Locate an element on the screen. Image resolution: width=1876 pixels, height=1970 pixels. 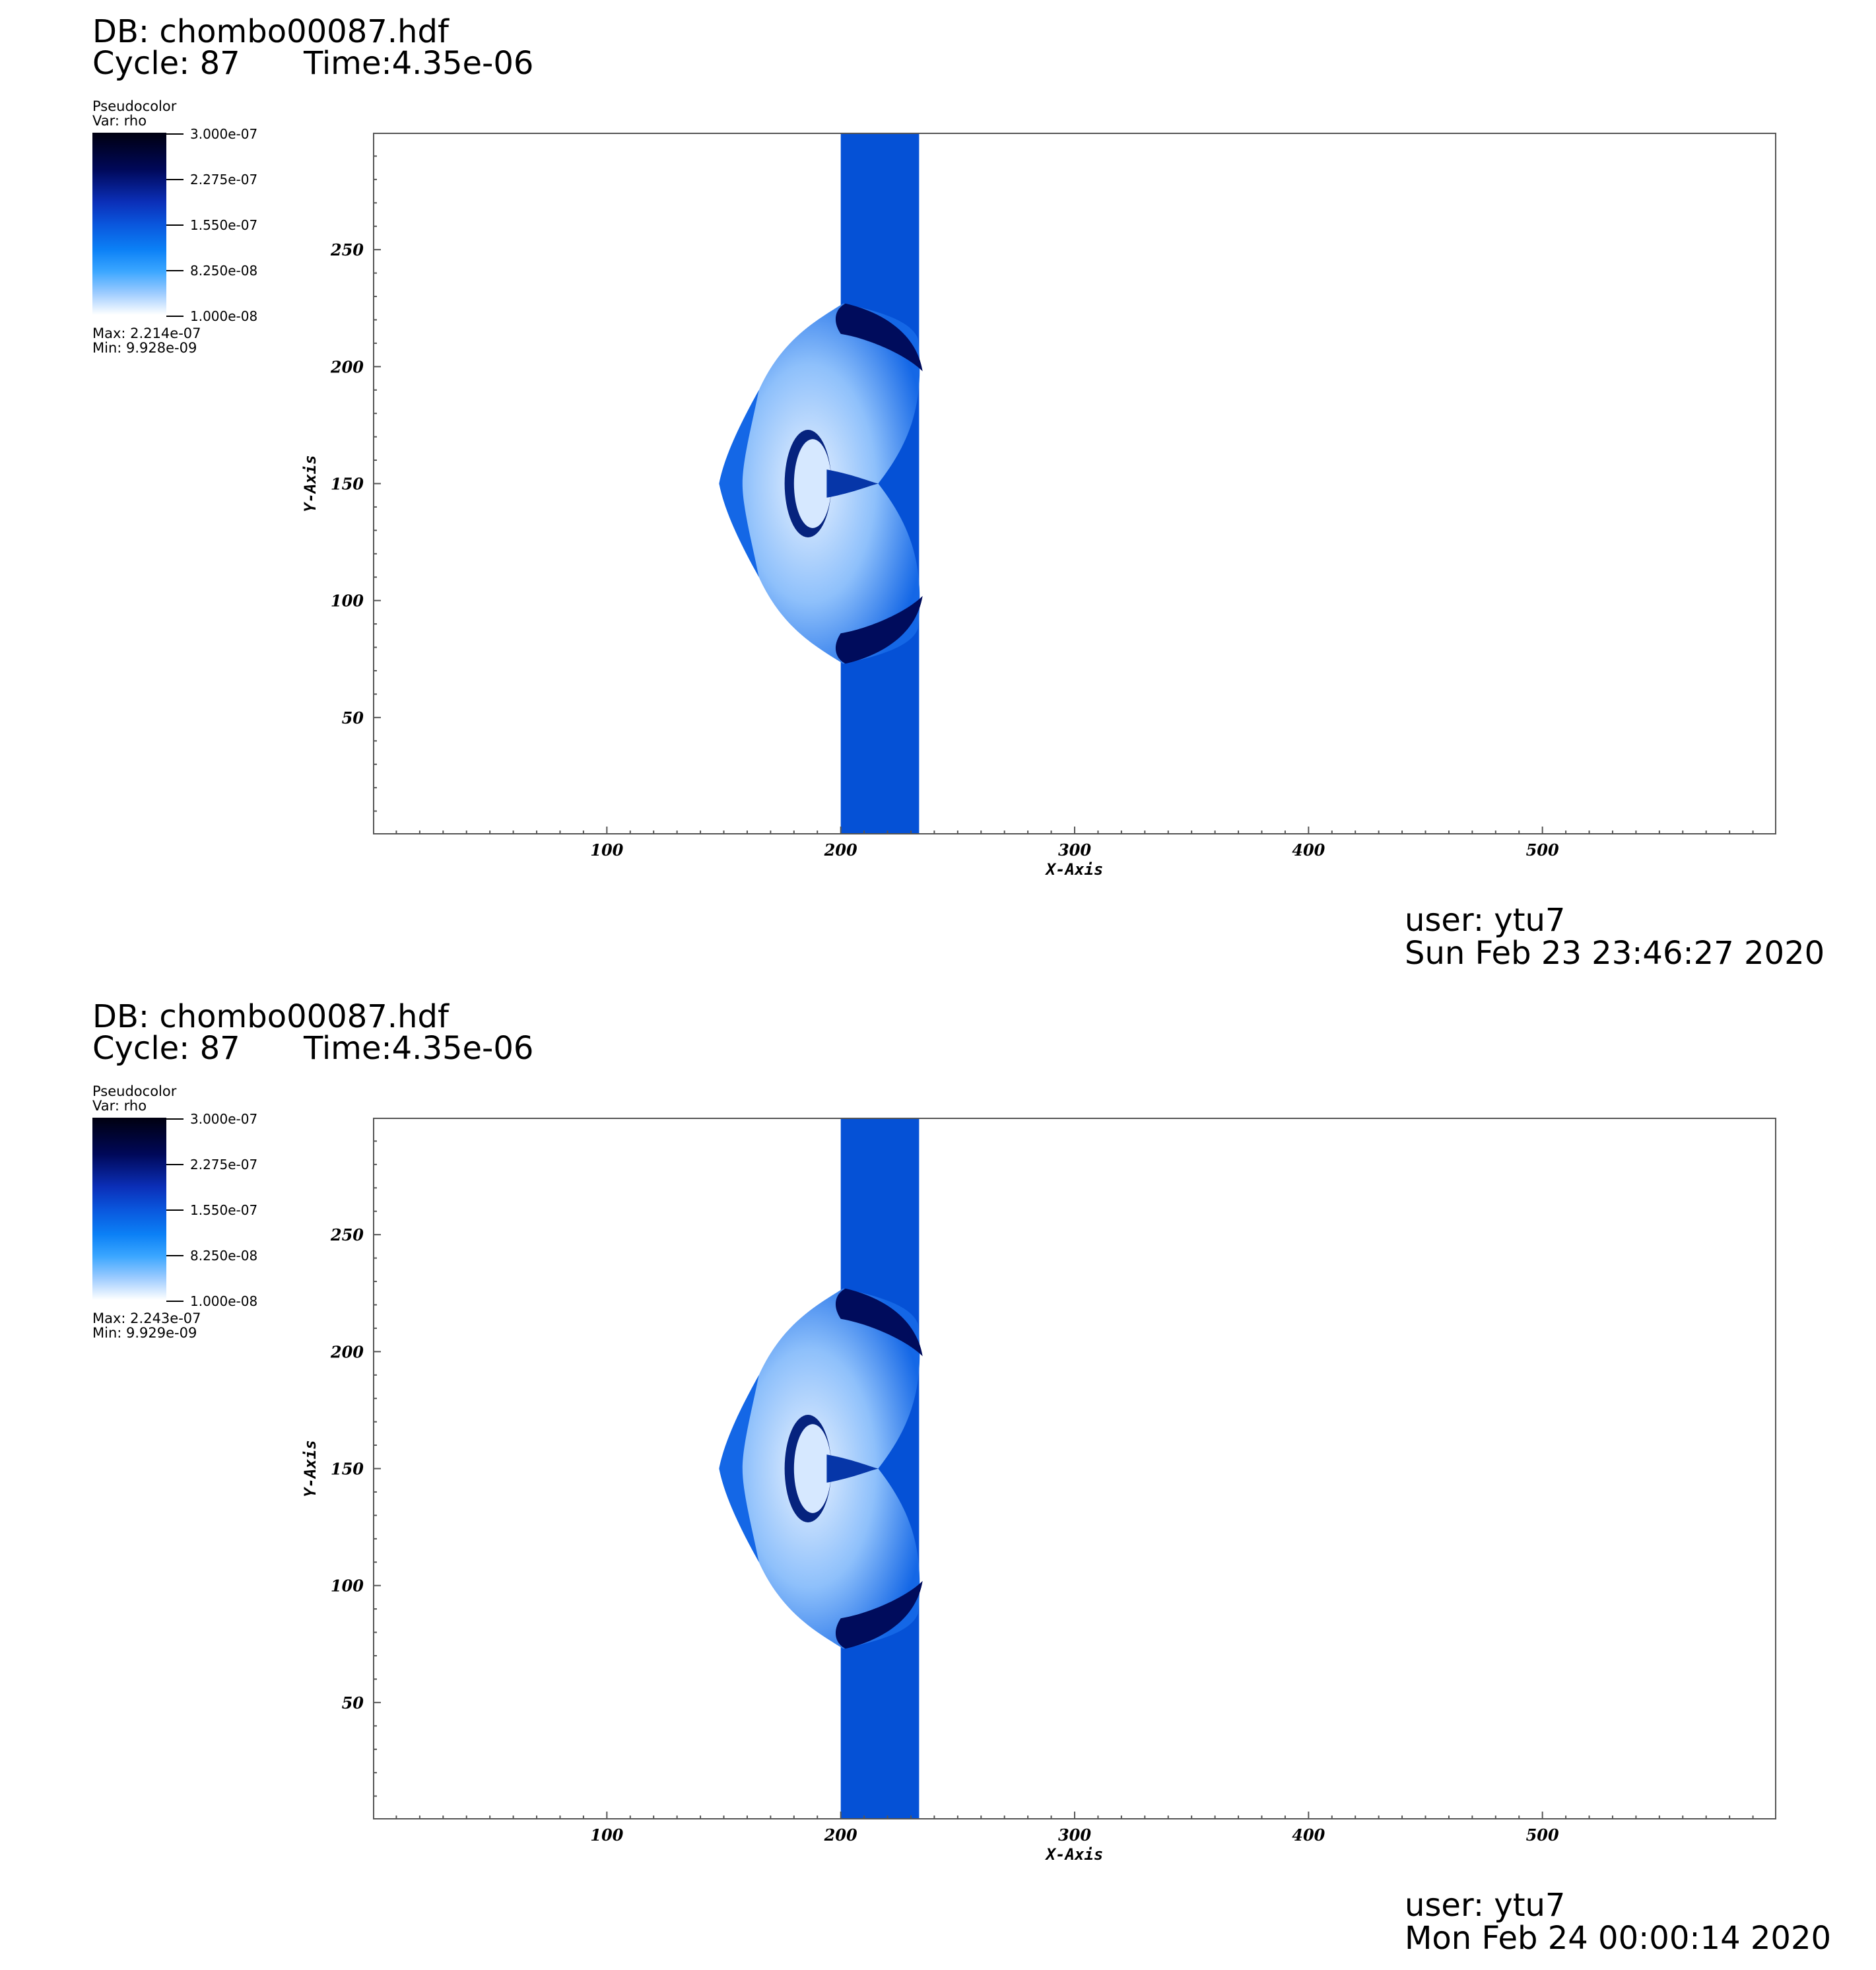
timestamp-label: Sun Feb 23 23:46:27 2020 is located at coordinates (1615, 954).